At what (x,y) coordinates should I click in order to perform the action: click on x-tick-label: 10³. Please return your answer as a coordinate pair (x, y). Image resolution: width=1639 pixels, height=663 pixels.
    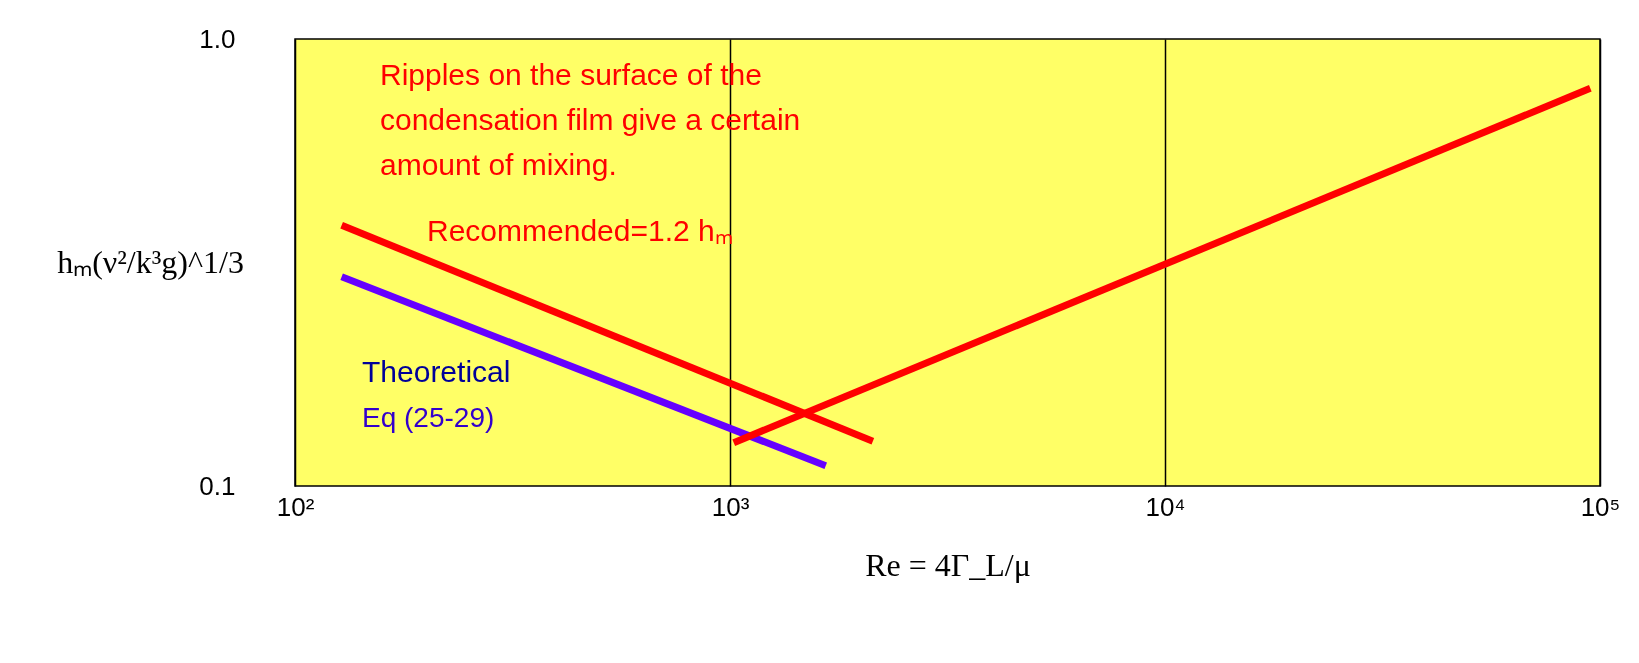
    Looking at the image, I should click on (730, 506).